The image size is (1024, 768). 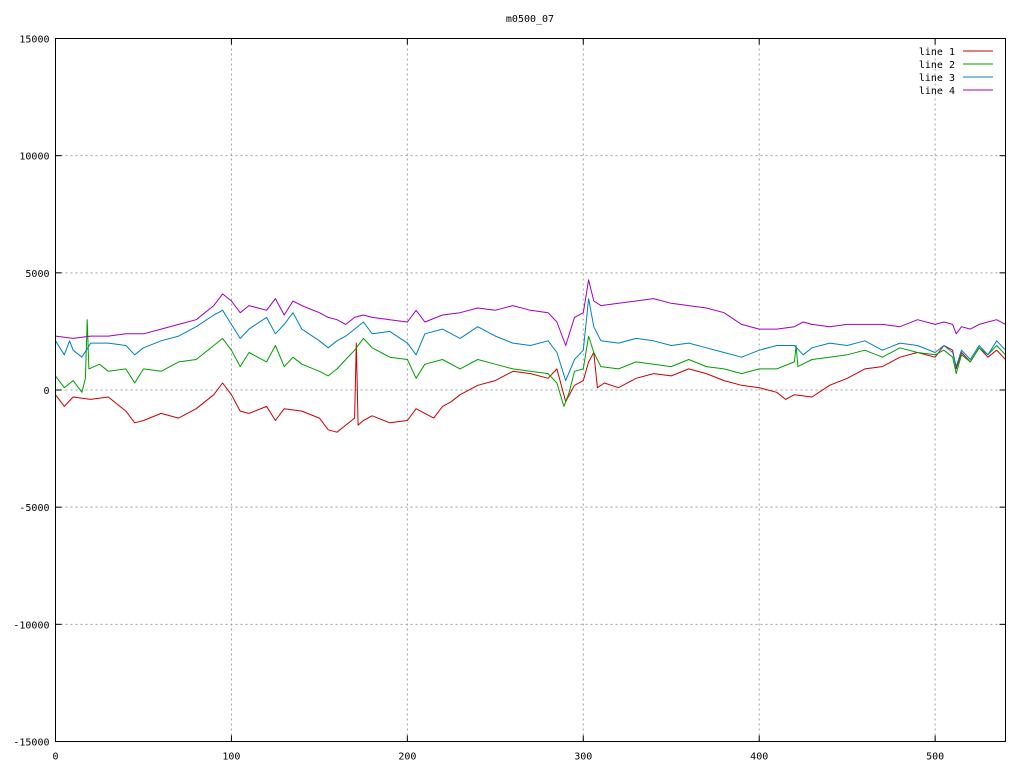 I want to click on y-tick-label: -15000, so click(x=31, y=743).